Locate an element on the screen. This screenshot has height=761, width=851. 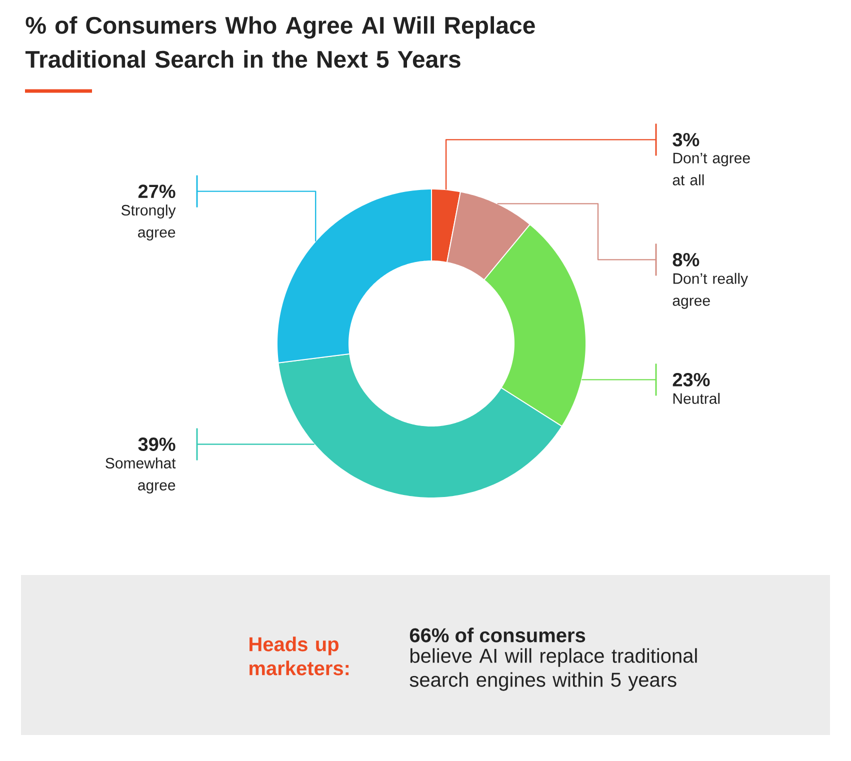
data-label: 23% is located at coordinates (691, 379).